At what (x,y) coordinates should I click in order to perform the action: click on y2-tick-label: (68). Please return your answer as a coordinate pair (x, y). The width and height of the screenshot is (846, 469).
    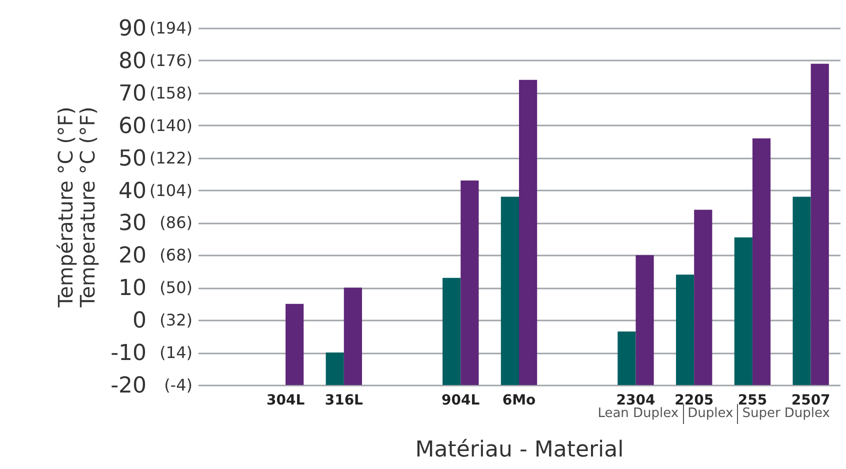
    Looking at the image, I should click on (176, 255).